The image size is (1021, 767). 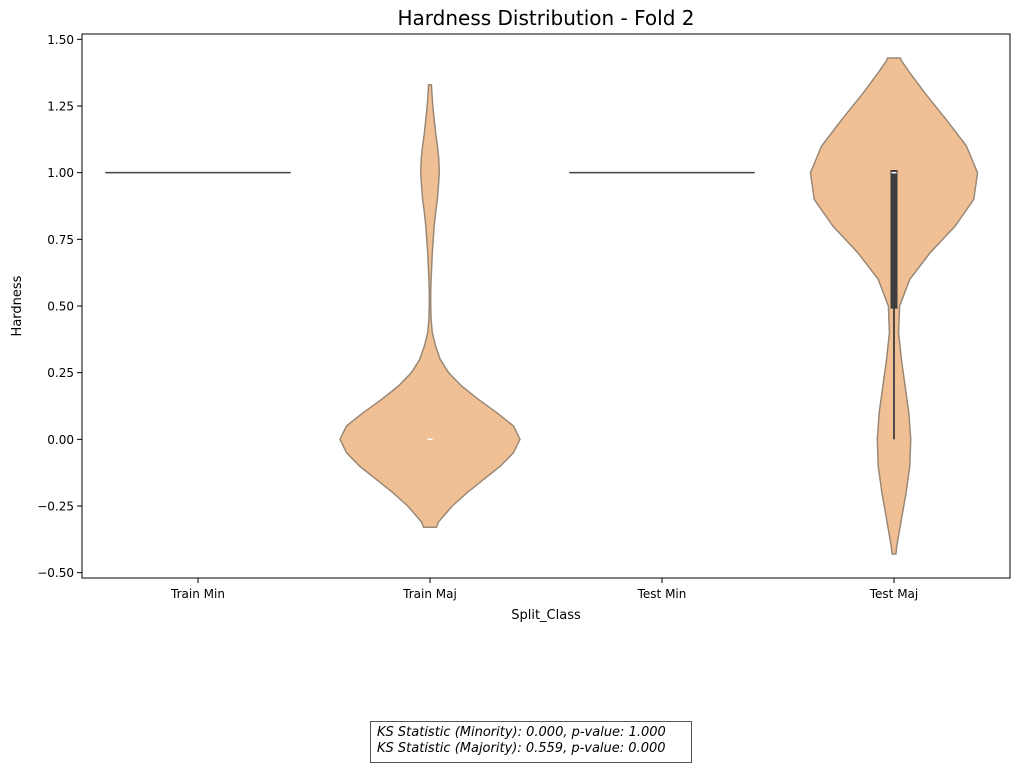 I want to click on y-tick-label: 0.00, so click(x=60, y=440).